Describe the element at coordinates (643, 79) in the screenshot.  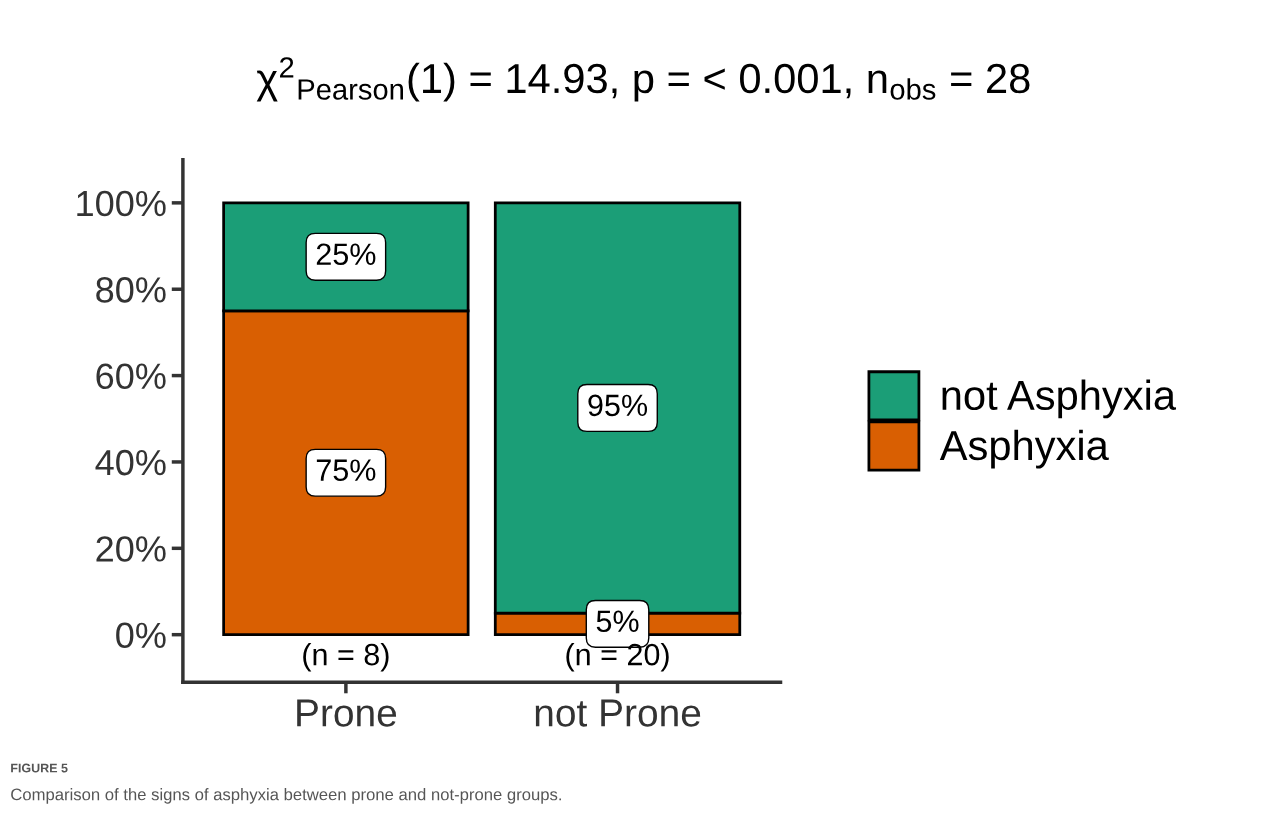
I see `chart-title: χ$^{2}$$_{Pearson}$(1) = 14.93, p = < 0.001, n$_{obs}$ = 28` at that location.